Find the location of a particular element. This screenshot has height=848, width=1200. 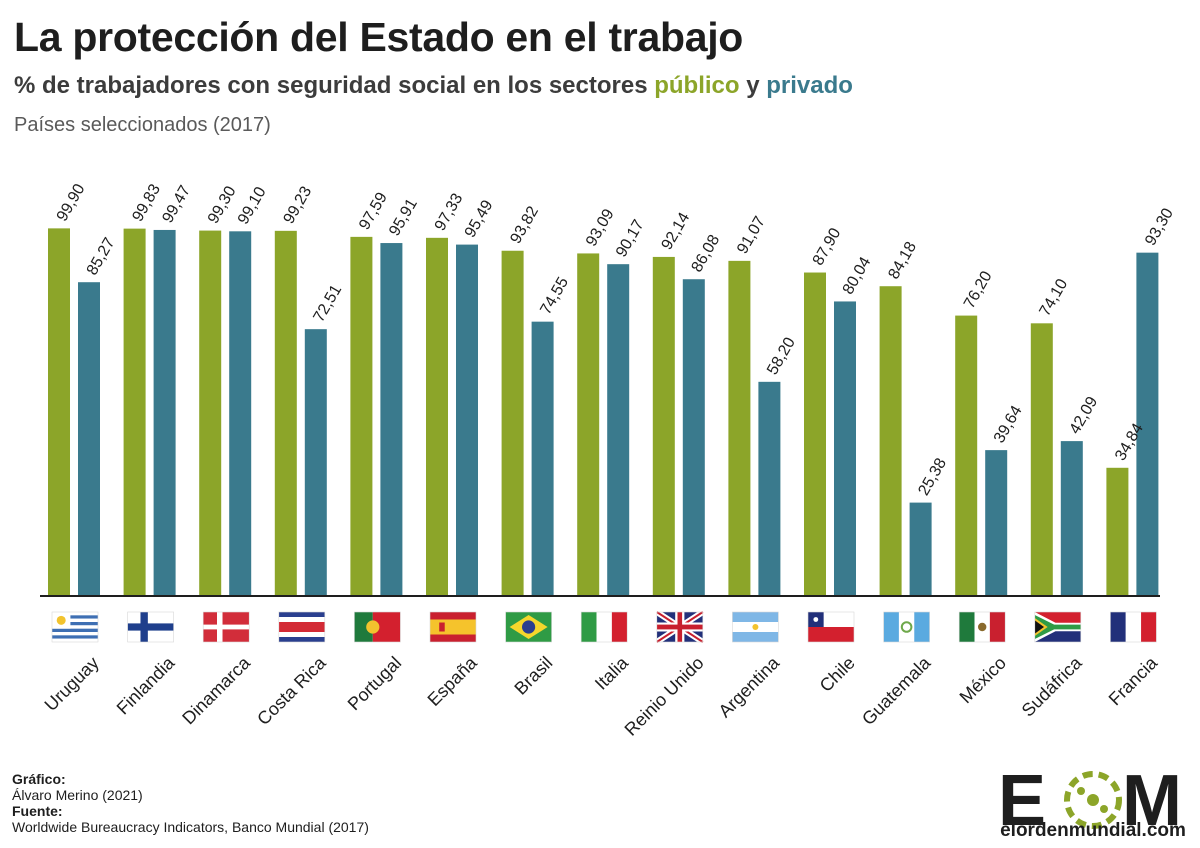

subtitle-public: público is located at coordinates (697, 85).